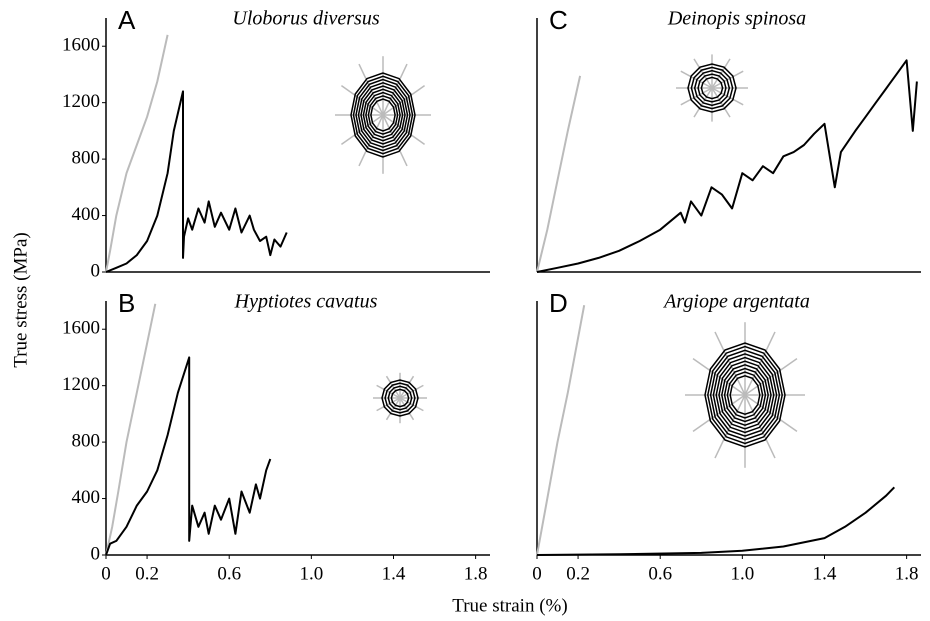  What do you see at coordinates (127, 20) in the screenshot?
I see `panel-letter: A` at bounding box center [127, 20].